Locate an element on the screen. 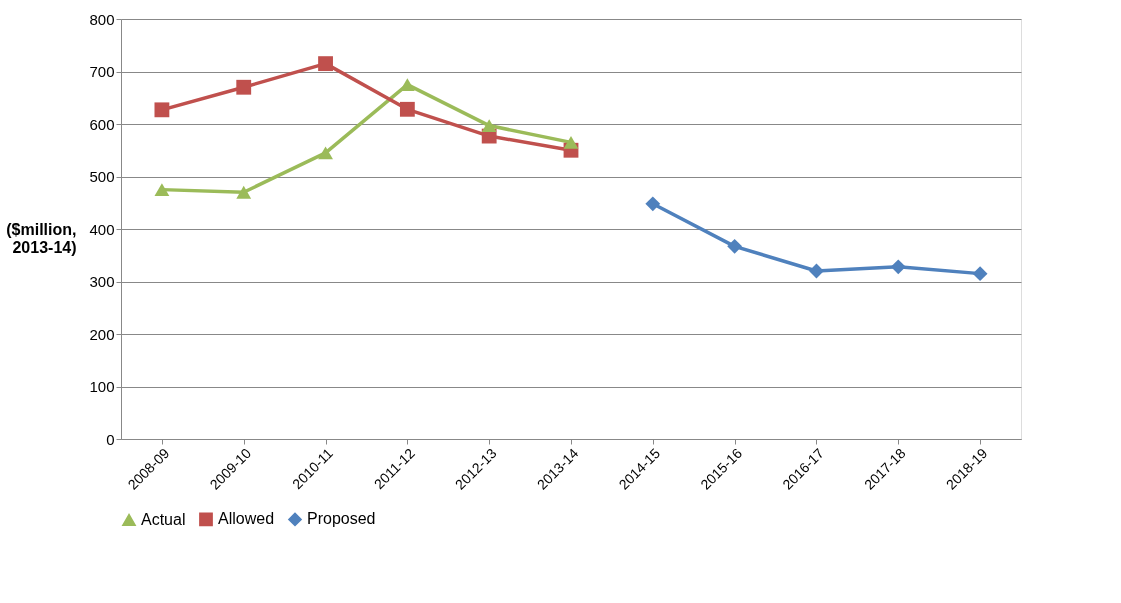  y-tick-label: 500 is located at coordinates (102, 176).